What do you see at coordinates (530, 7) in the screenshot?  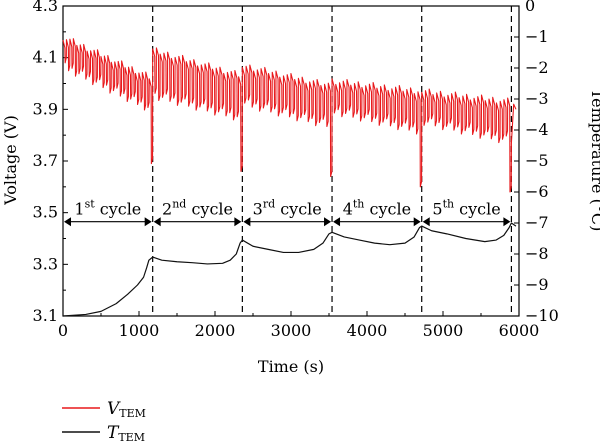 I see `right-y-tick-label: 0` at bounding box center [530, 7].